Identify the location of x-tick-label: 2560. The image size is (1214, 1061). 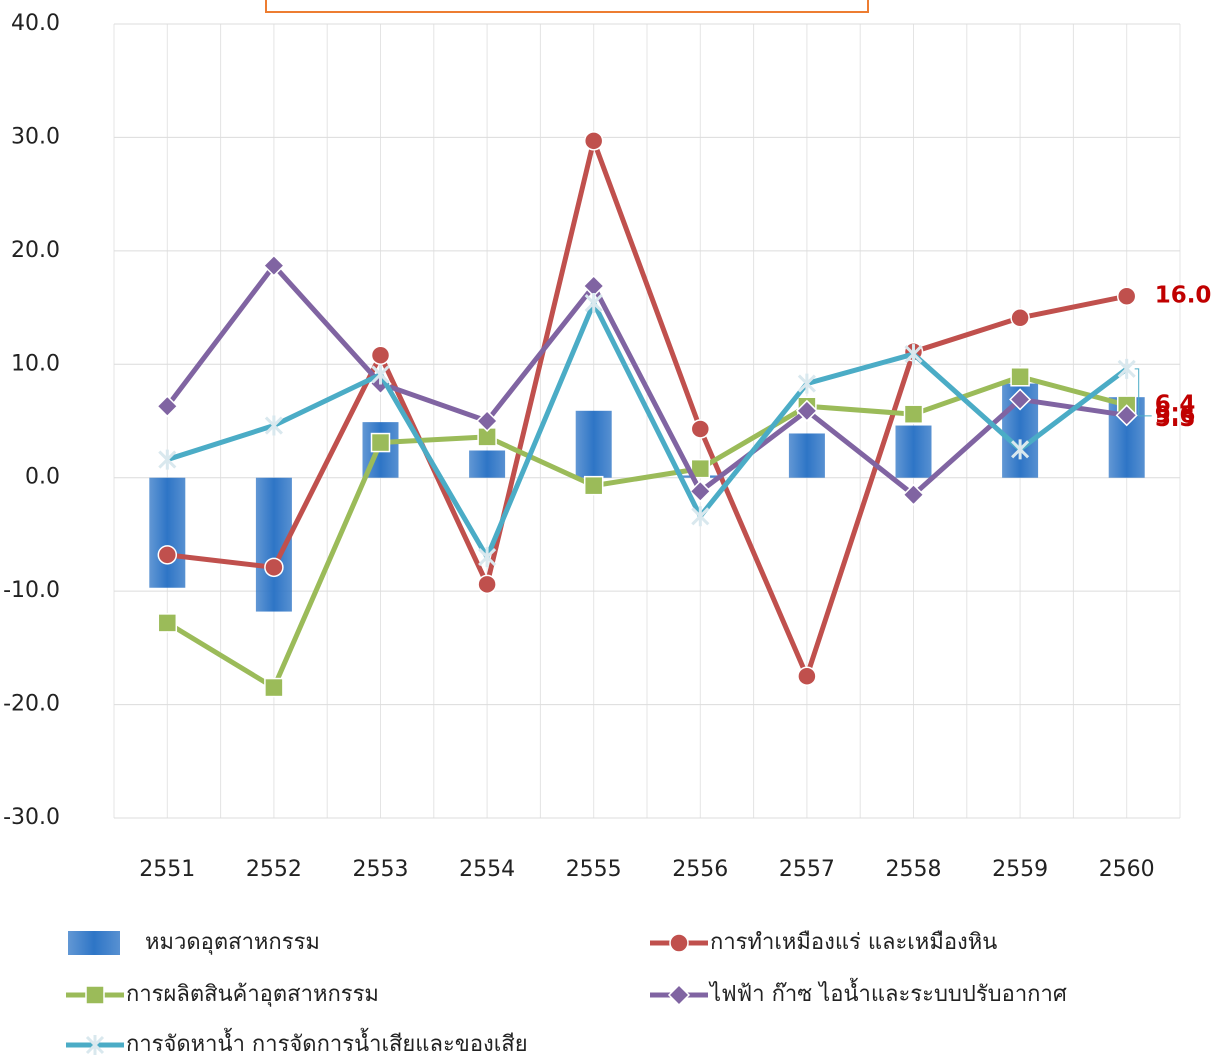
(1127, 869).